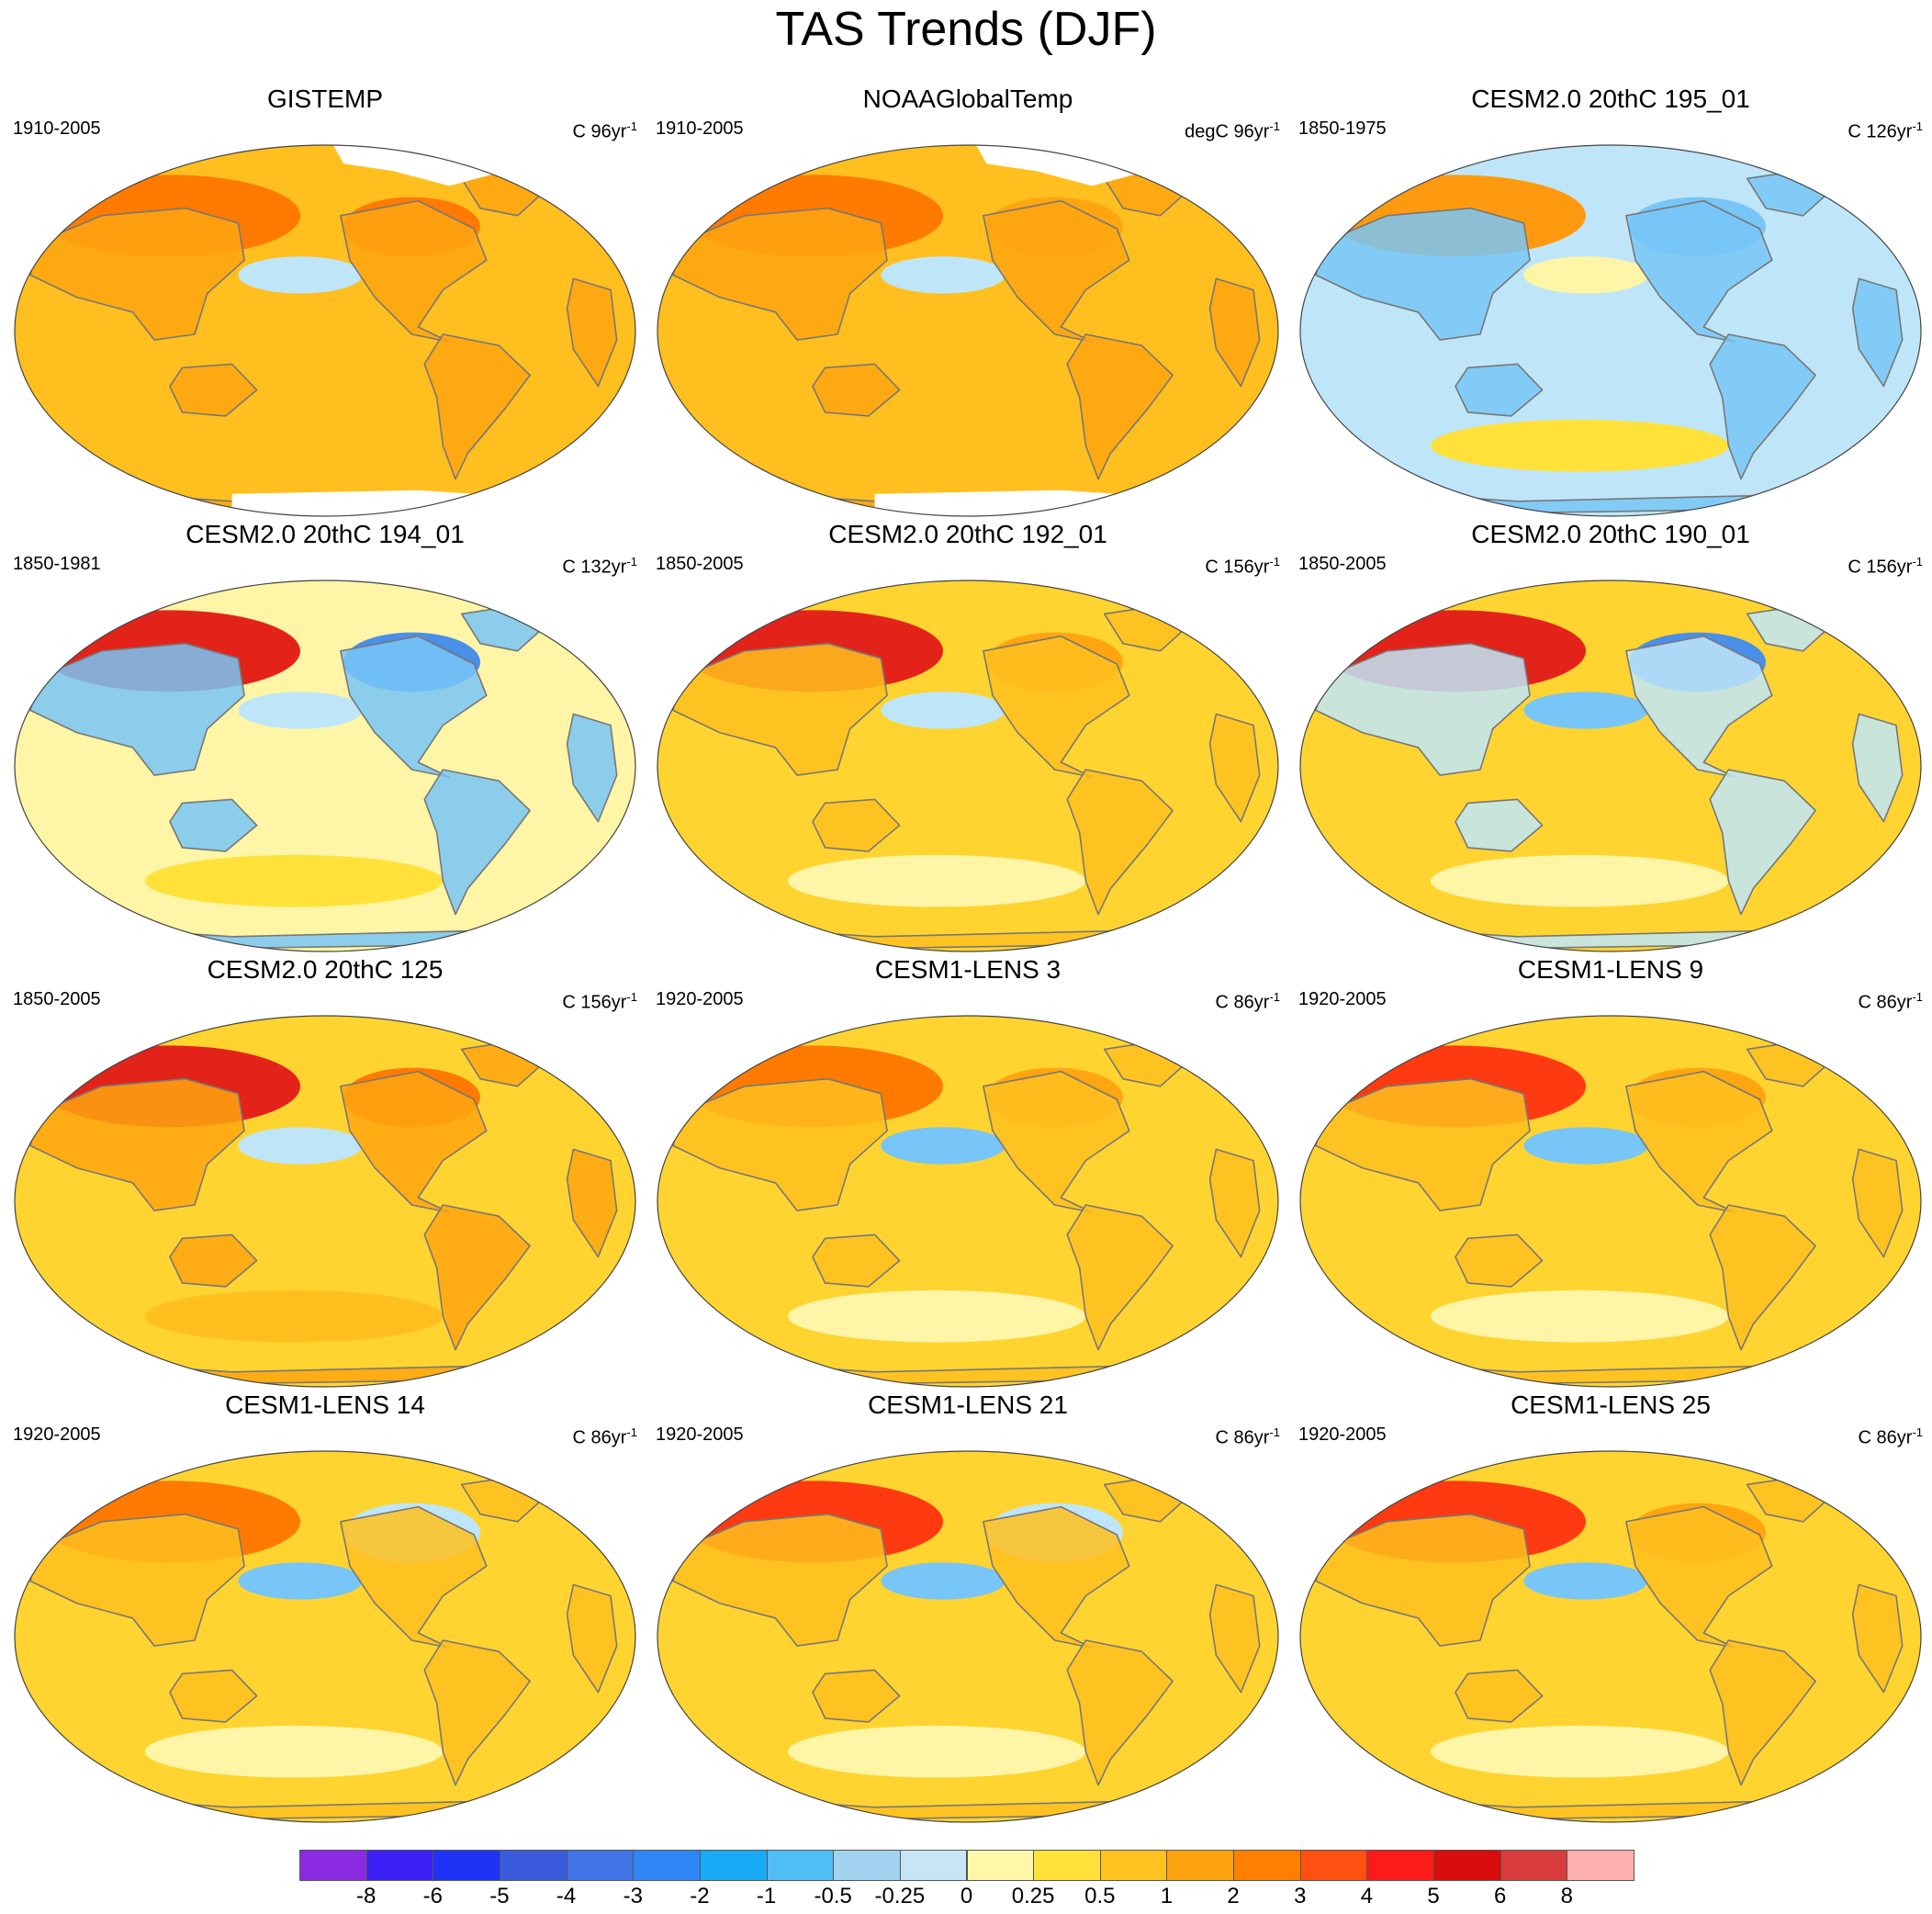 The height and width of the screenshot is (1914, 1932). I want to click on panel-units-text: C 126yr, so click(1880, 131).